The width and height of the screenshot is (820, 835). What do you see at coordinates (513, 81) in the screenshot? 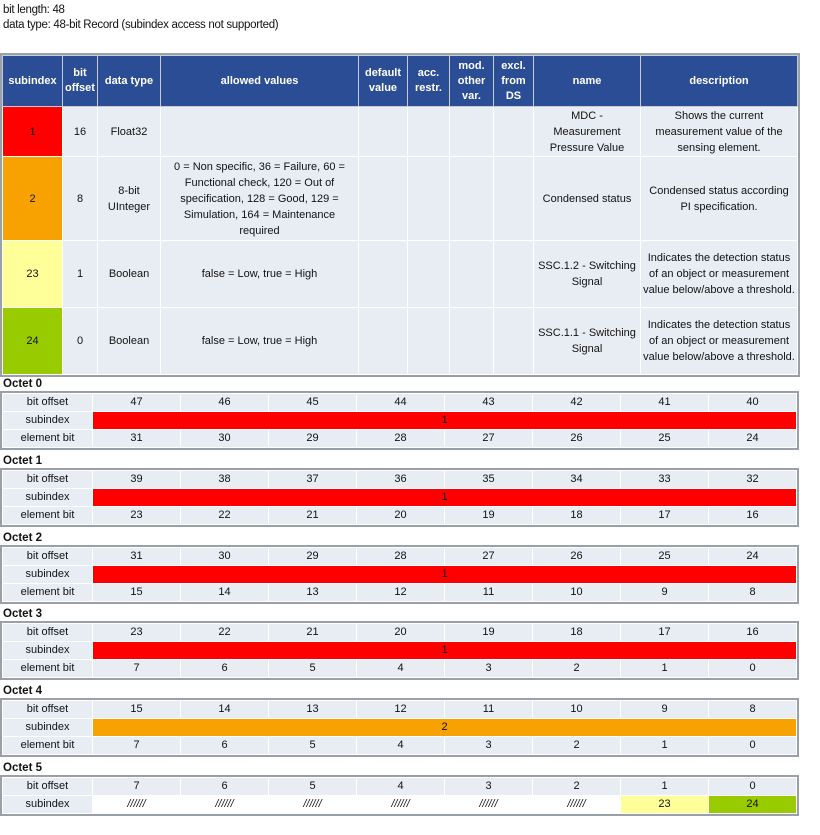
I see `column-header: excl. from DS` at bounding box center [513, 81].